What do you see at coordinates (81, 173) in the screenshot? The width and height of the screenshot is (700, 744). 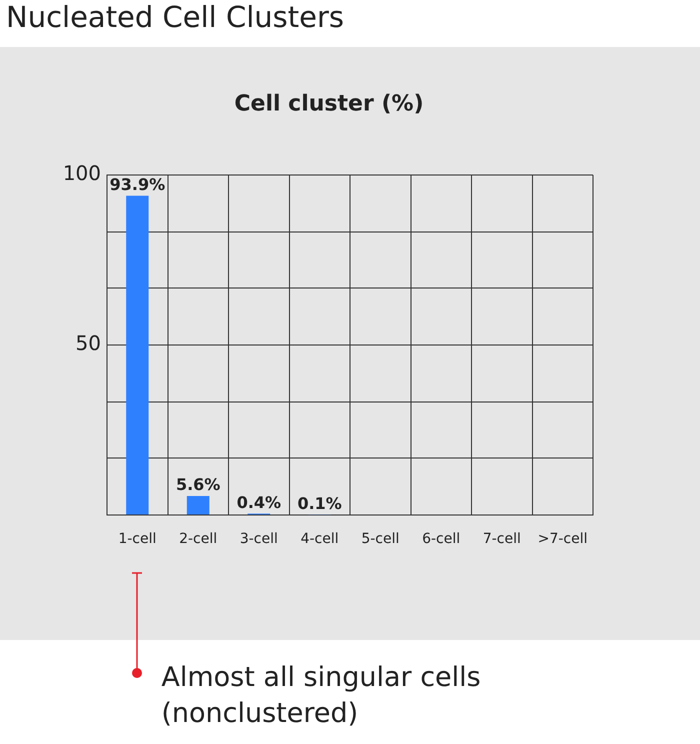 I see `y-tick-label: 100` at bounding box center [81, 173].